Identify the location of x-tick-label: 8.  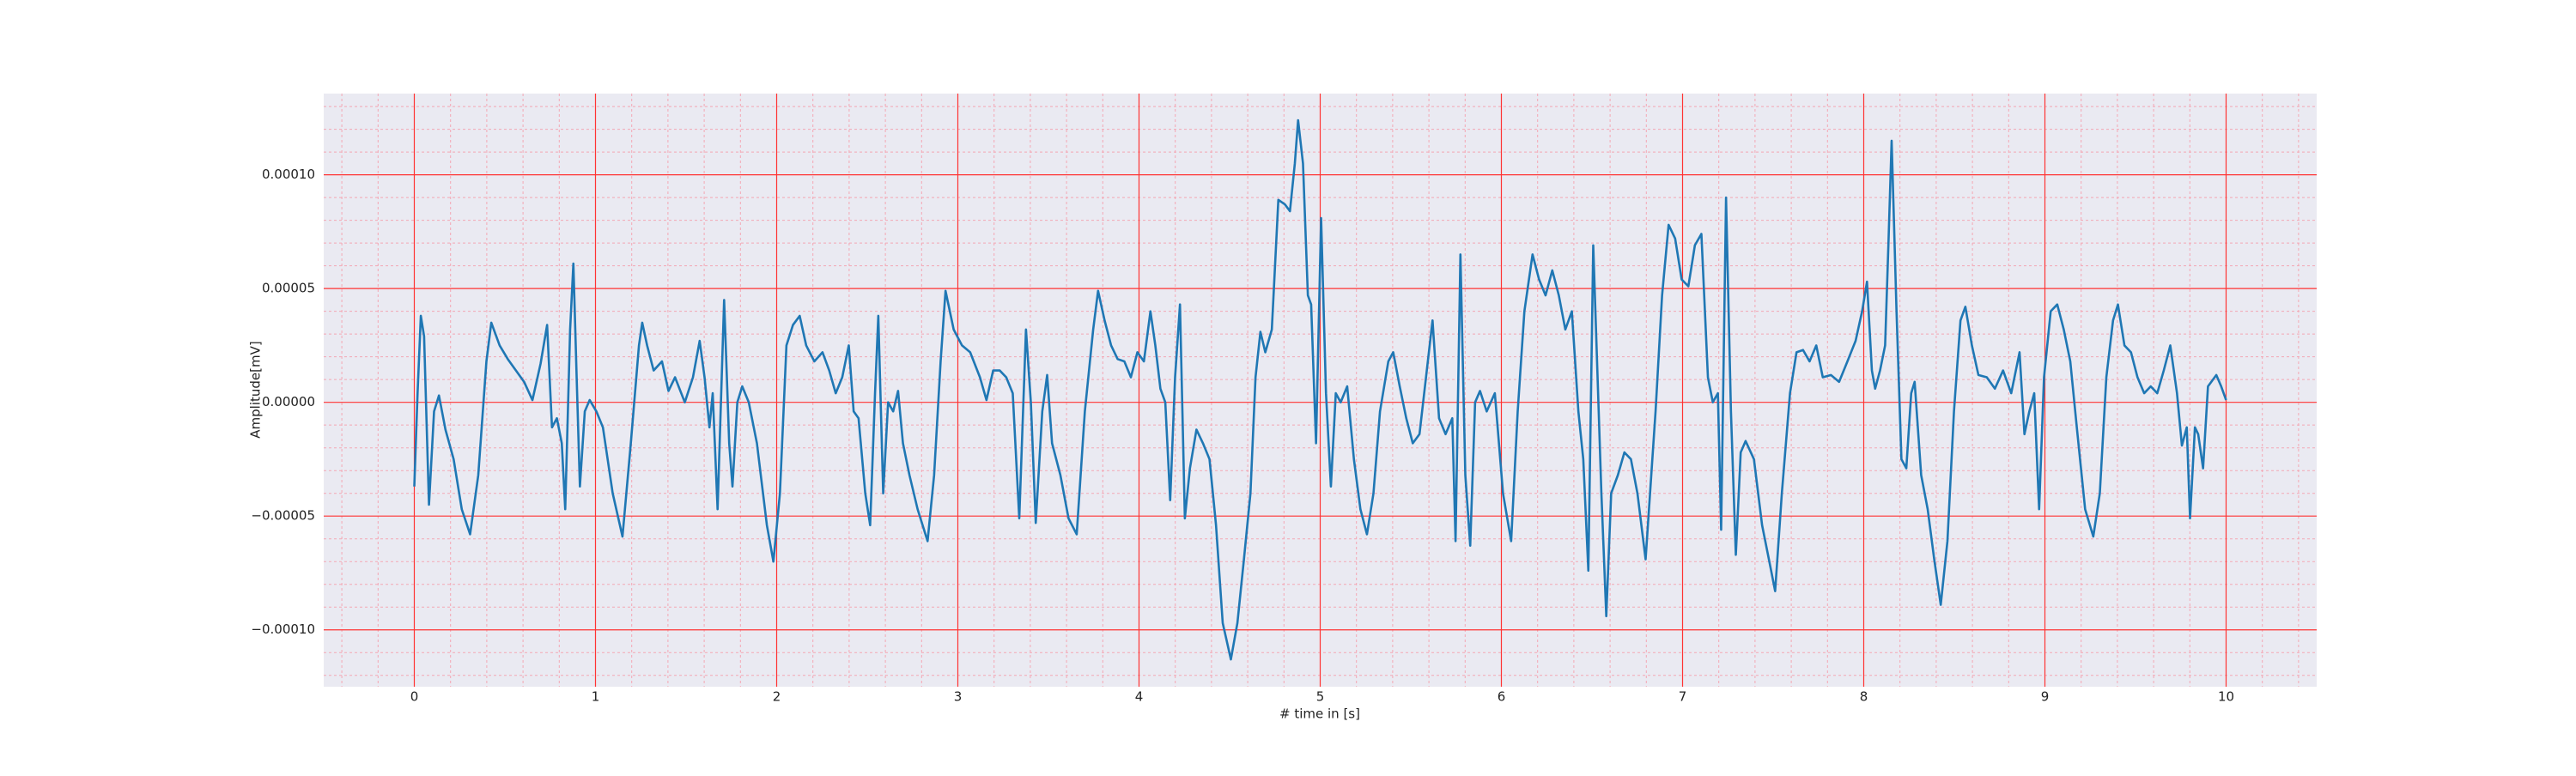
(1864, 697).